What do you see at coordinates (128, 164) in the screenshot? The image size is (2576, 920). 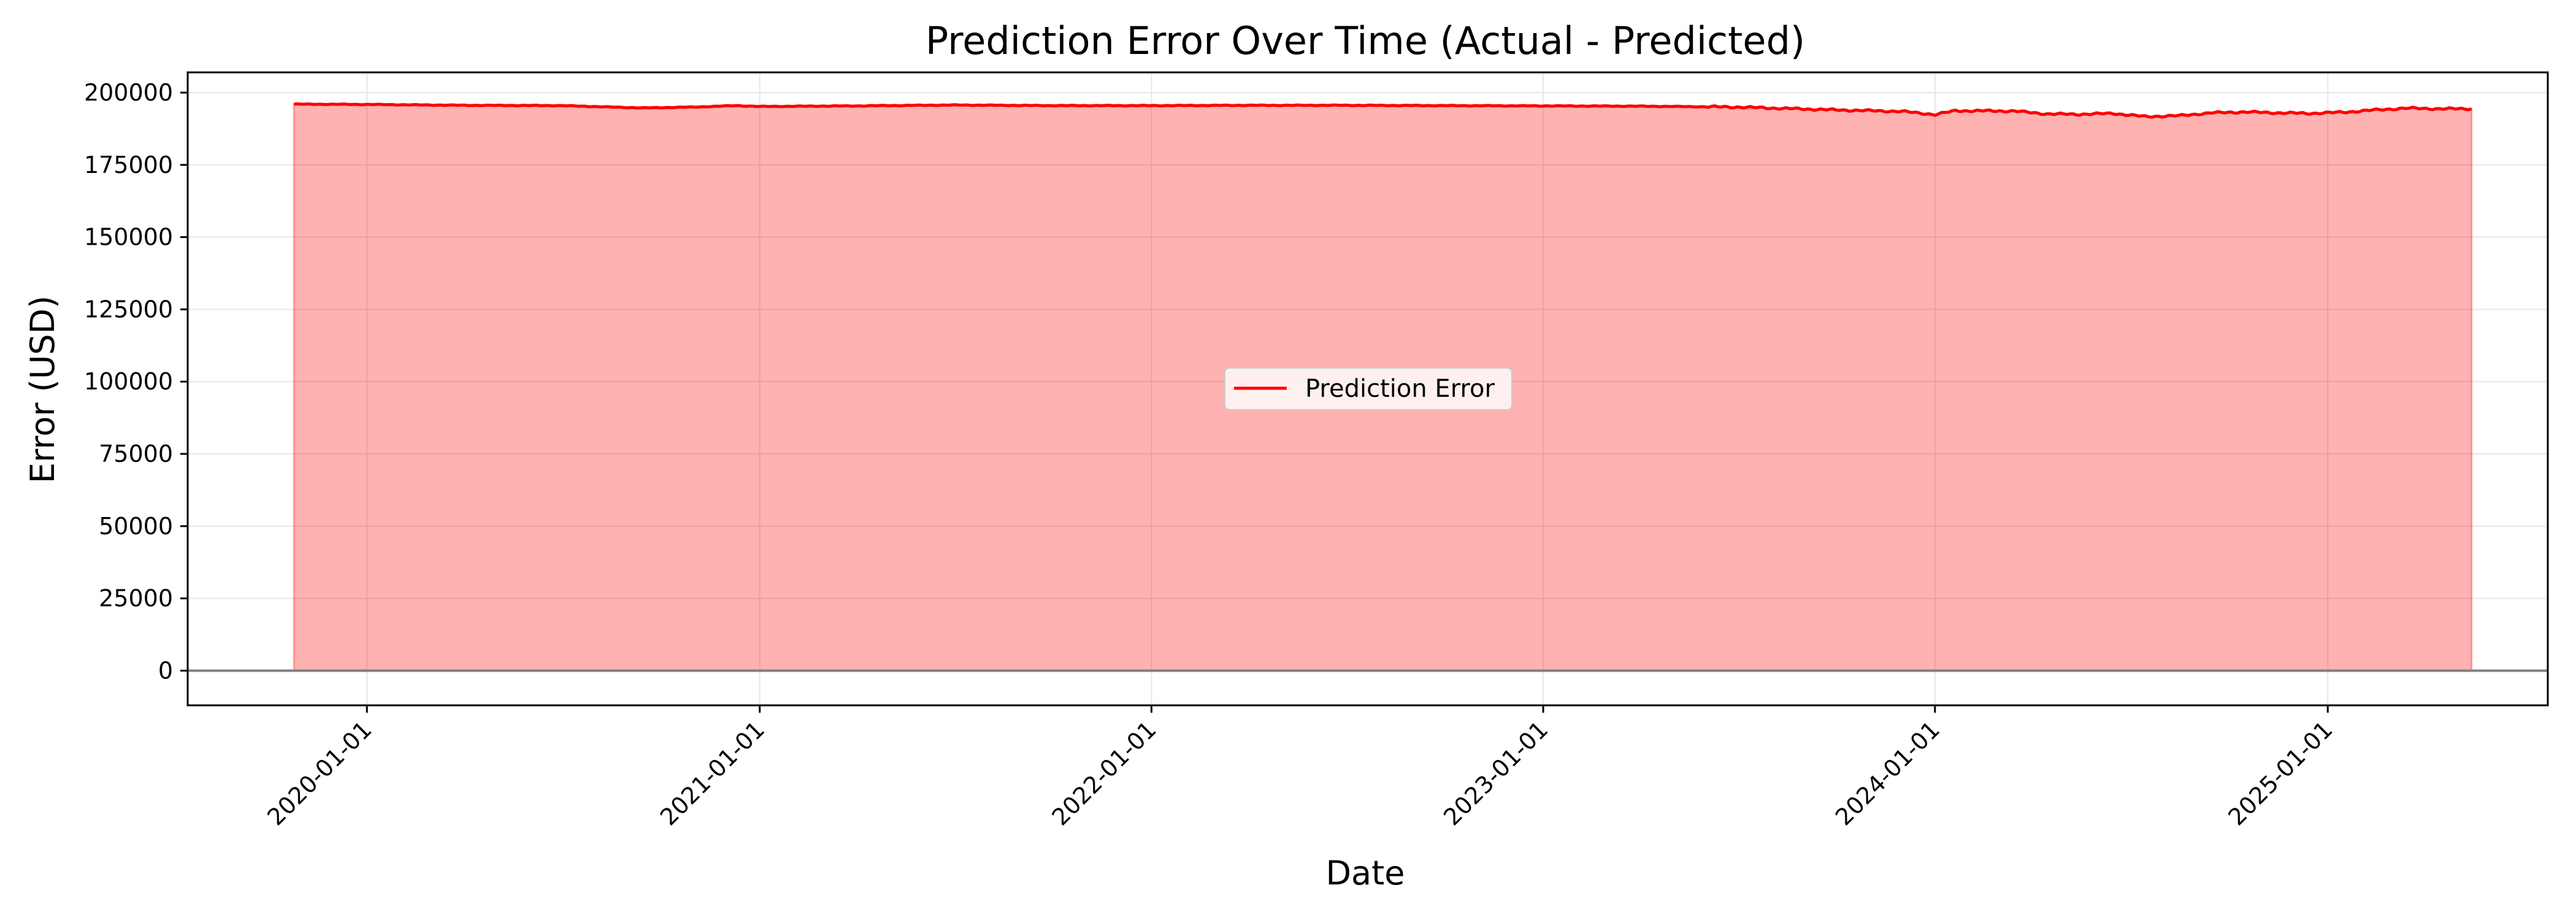 I see `y-tick-label: 175000` at bounding box center [128, 164].